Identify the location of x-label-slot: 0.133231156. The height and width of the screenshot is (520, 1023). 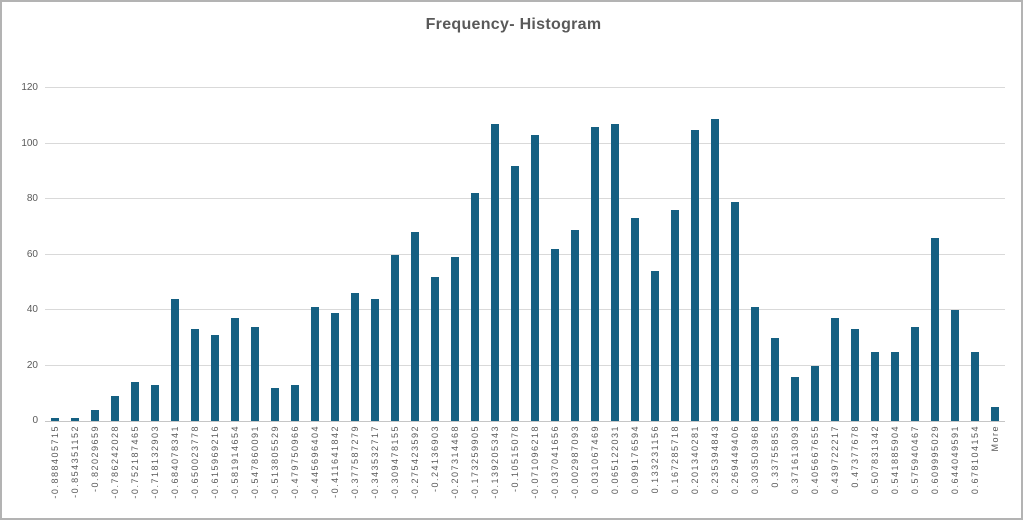
(655, 459).